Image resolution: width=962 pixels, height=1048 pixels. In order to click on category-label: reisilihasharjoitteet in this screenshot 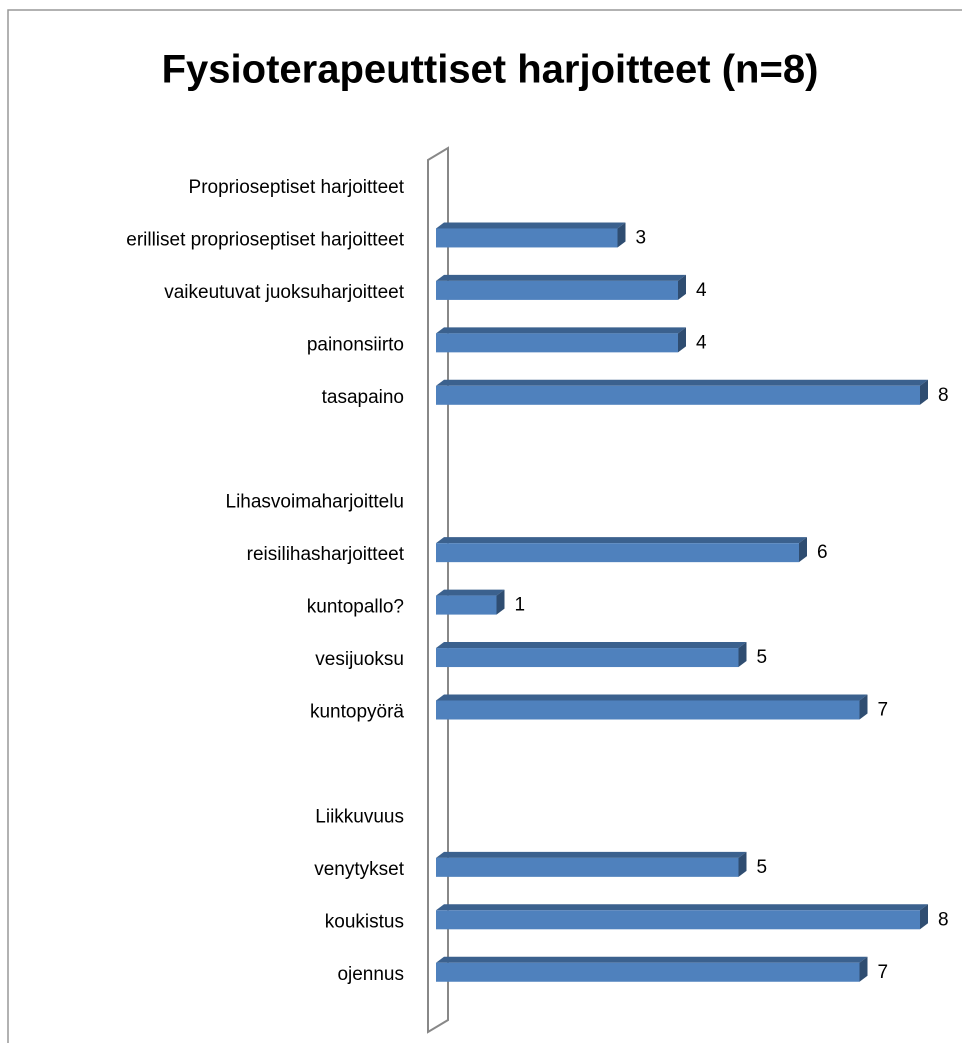, I will do `click(326, 554)`.